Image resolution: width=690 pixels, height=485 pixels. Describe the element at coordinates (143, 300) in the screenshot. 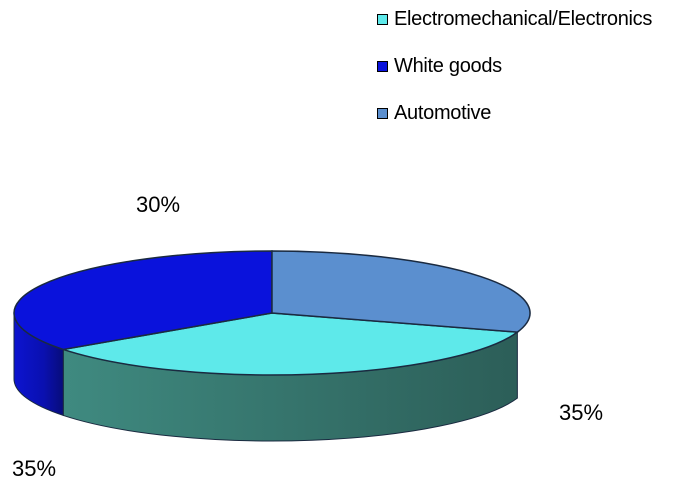

I see `pie-slice-white-goods` at that location.